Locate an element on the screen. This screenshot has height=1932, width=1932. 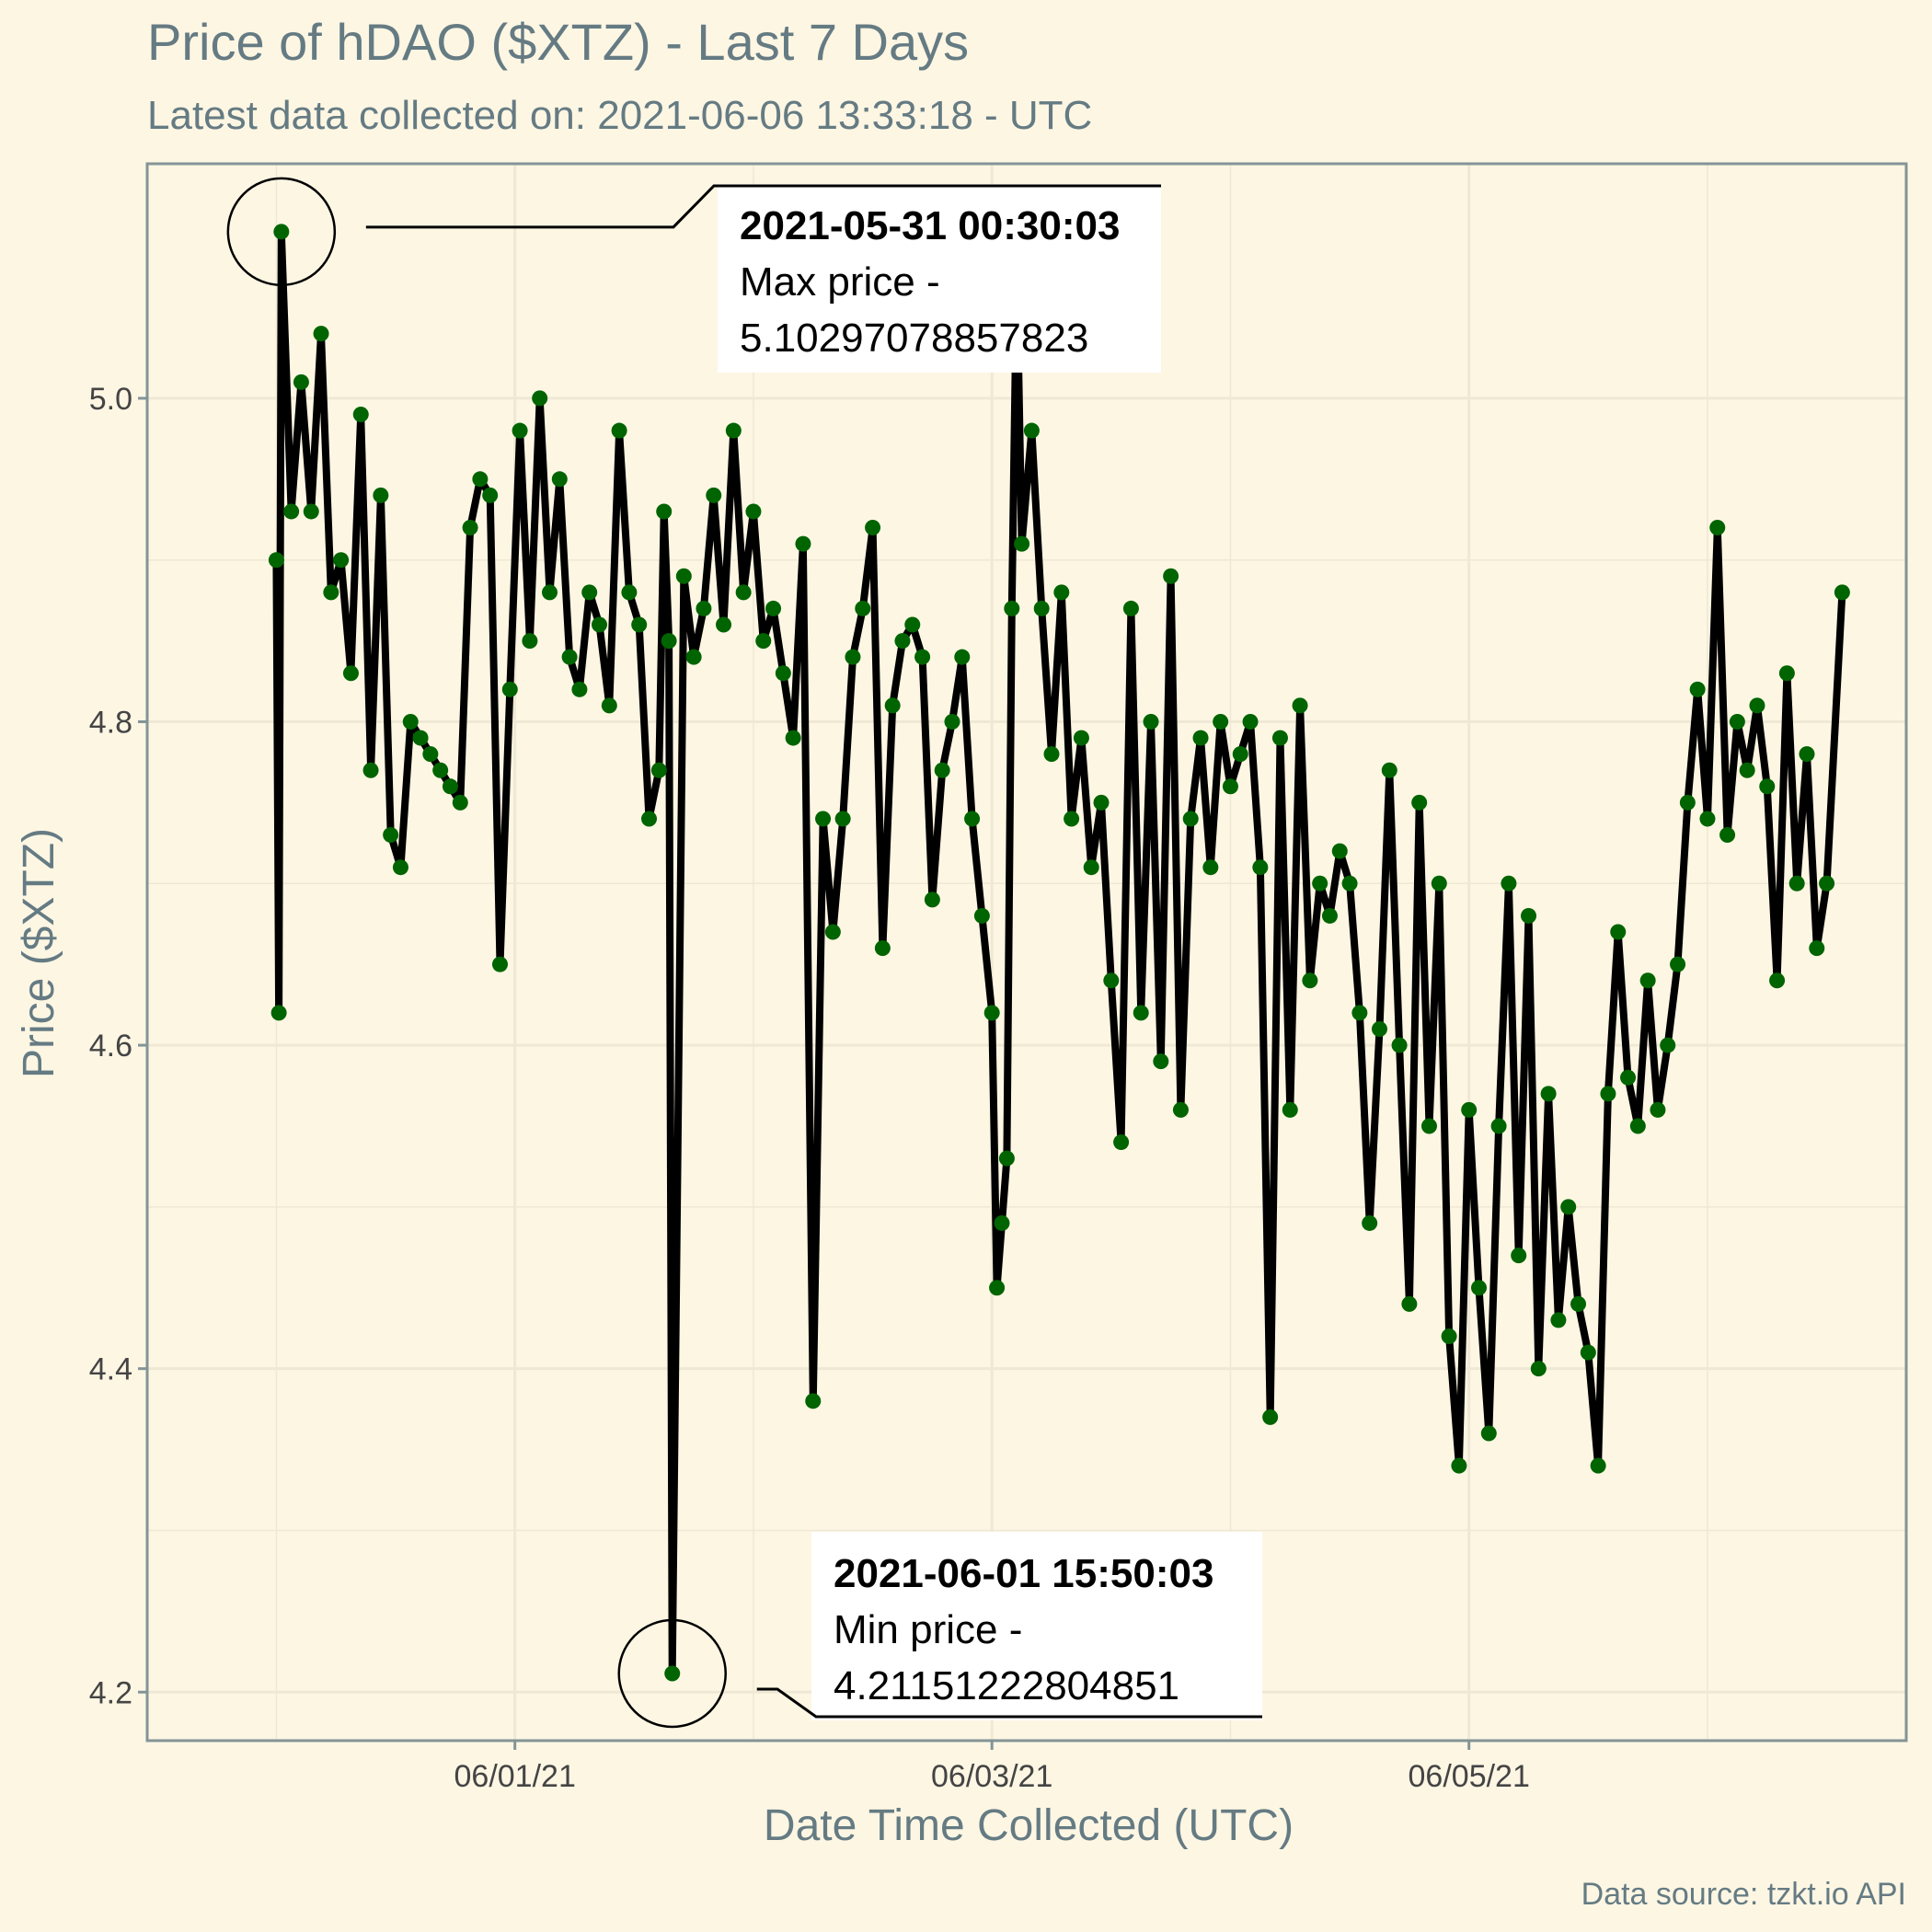
y-tick-label: 4.8 is located at coordinates (110, 722).